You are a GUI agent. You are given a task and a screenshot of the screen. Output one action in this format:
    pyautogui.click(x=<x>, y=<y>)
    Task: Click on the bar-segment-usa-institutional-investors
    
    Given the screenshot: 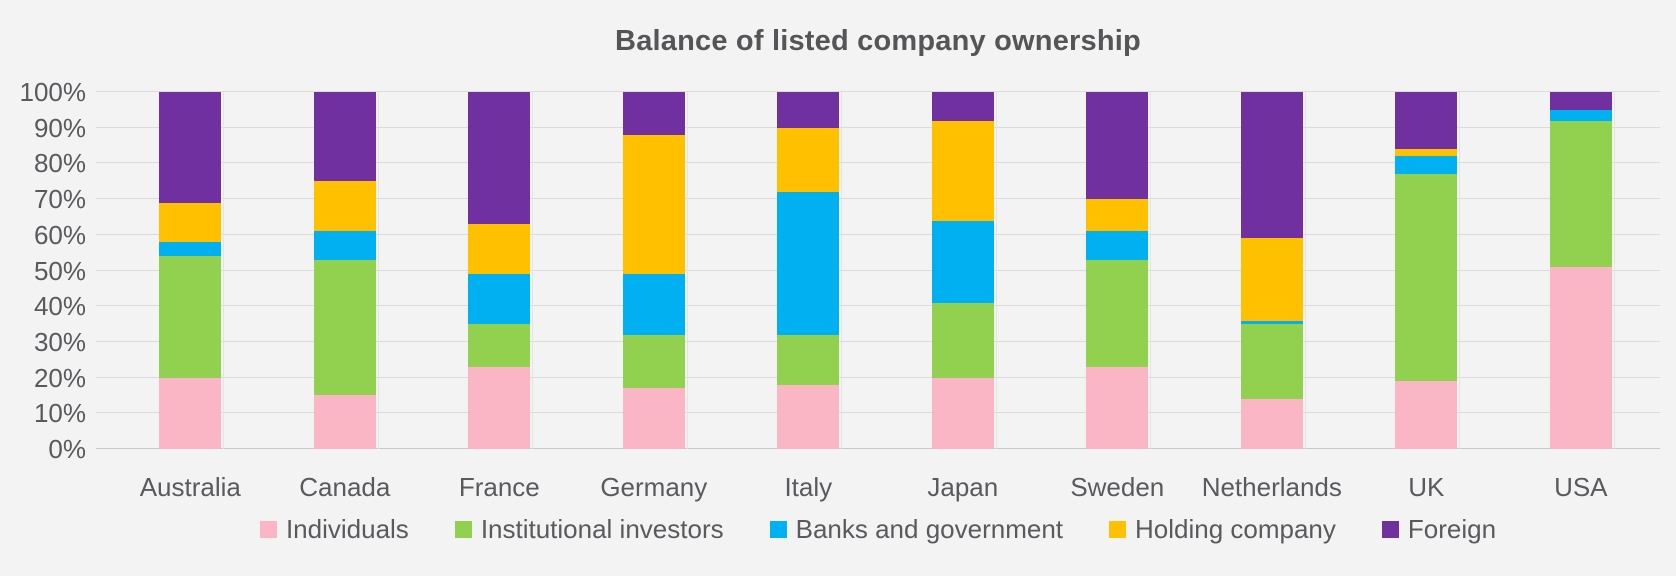 What is the action you would take?
    pyautogui.click(x=1580, y=193)
    